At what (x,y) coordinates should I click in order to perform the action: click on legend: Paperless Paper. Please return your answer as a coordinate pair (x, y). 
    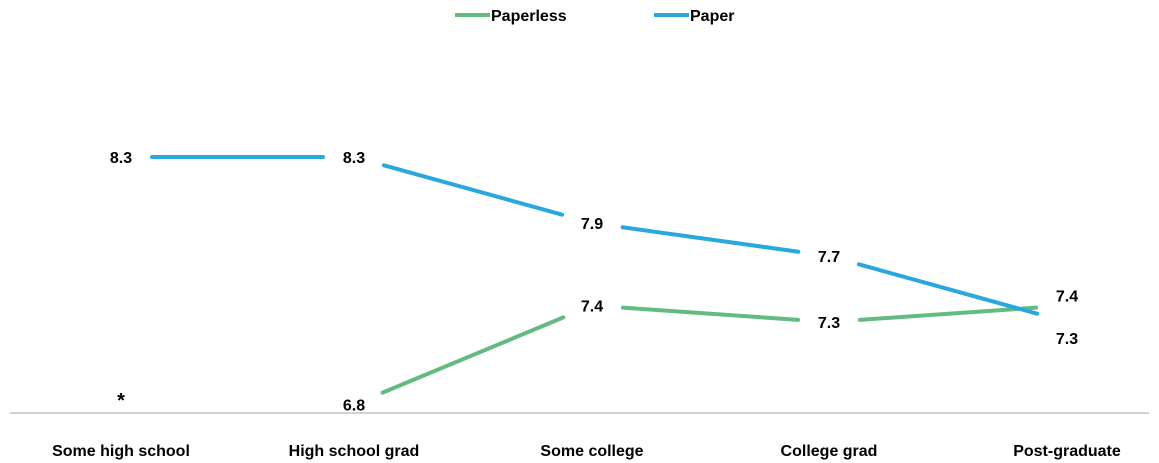
    Looking at the image, I should click on (594, 16).